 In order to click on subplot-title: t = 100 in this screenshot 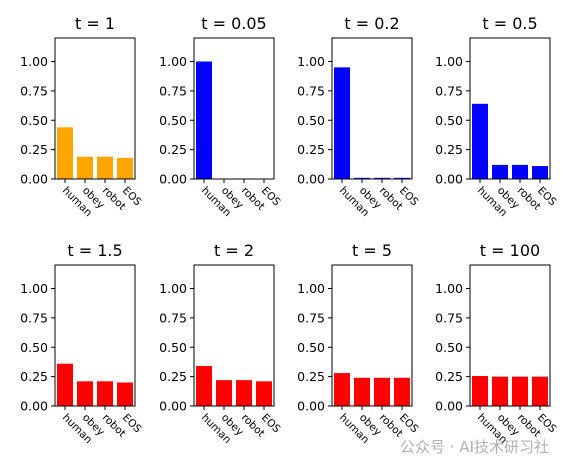, I will do `click(510, 250)`.